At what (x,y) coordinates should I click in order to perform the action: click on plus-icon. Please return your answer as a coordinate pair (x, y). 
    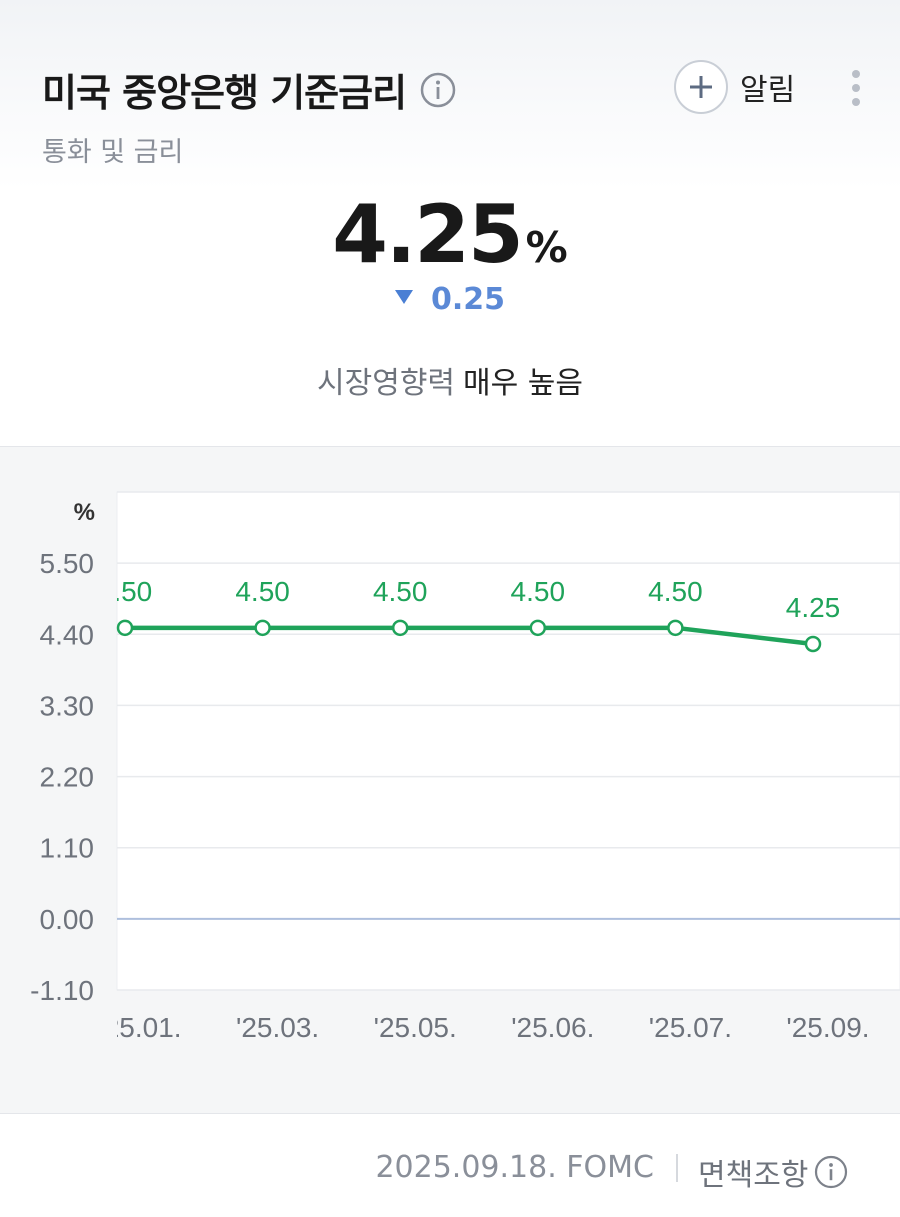
    Looking at the image, I should click on (701, 87).